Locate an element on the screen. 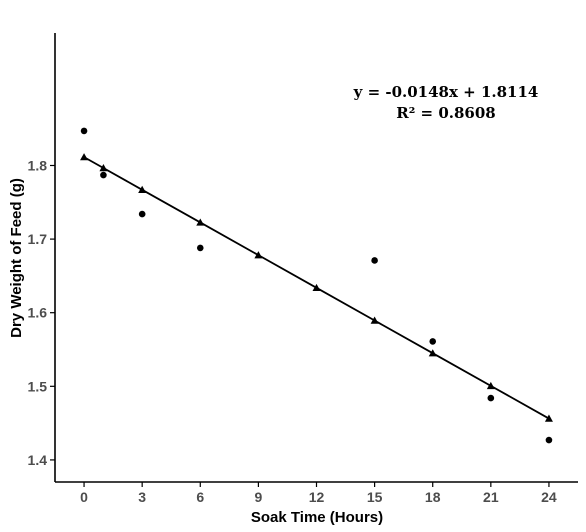  x-axis-ticks: 0 3 6 9 12 15 18 21 24 is located at coordinates (318, 493).